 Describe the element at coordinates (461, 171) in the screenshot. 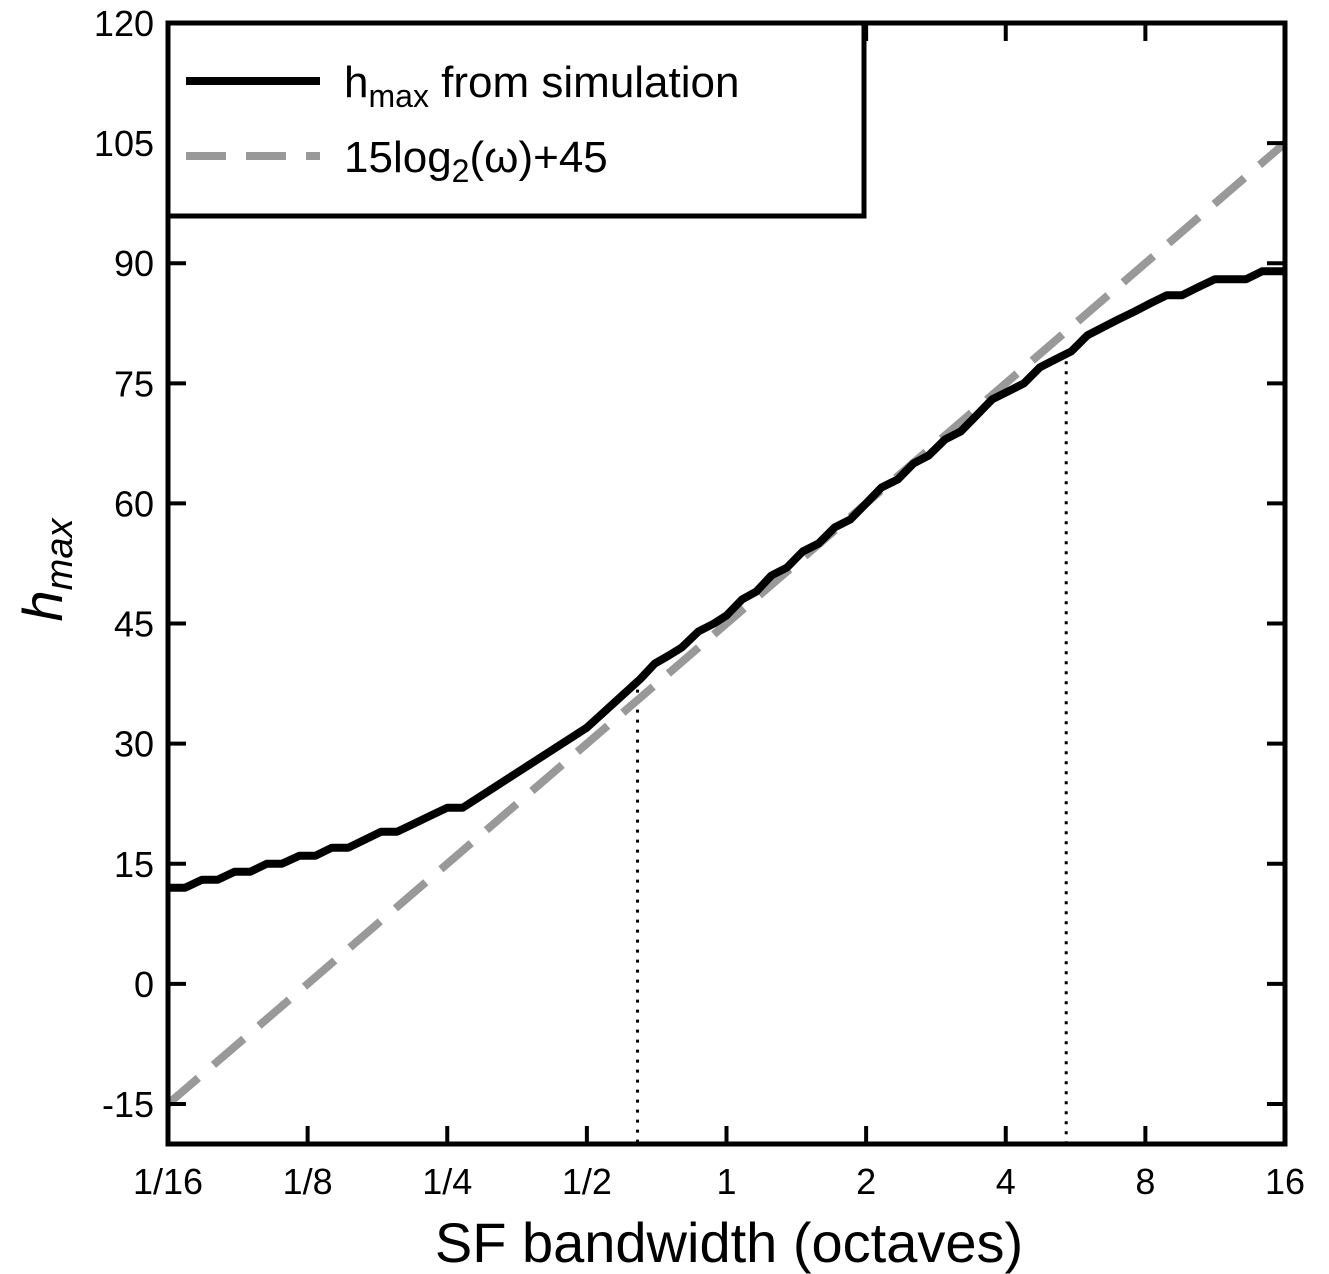

I see `legend-label-fit-sub: 2` at that location.